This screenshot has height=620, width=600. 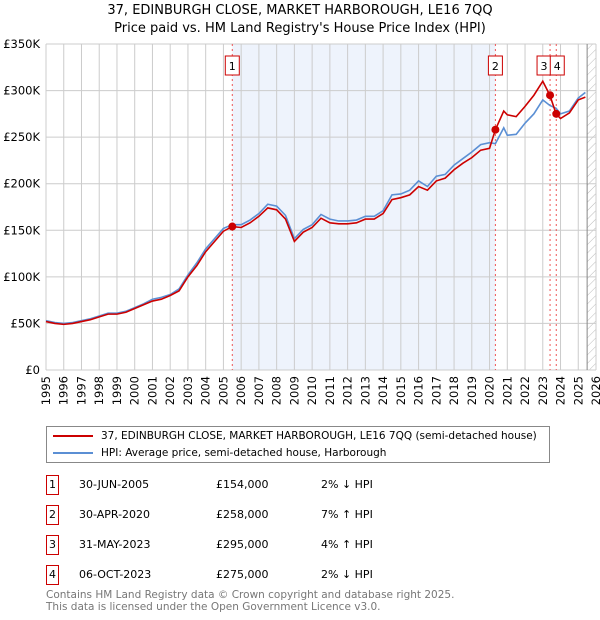 I want to click on y-tick-label: £150K, so click(x=21, y=230).